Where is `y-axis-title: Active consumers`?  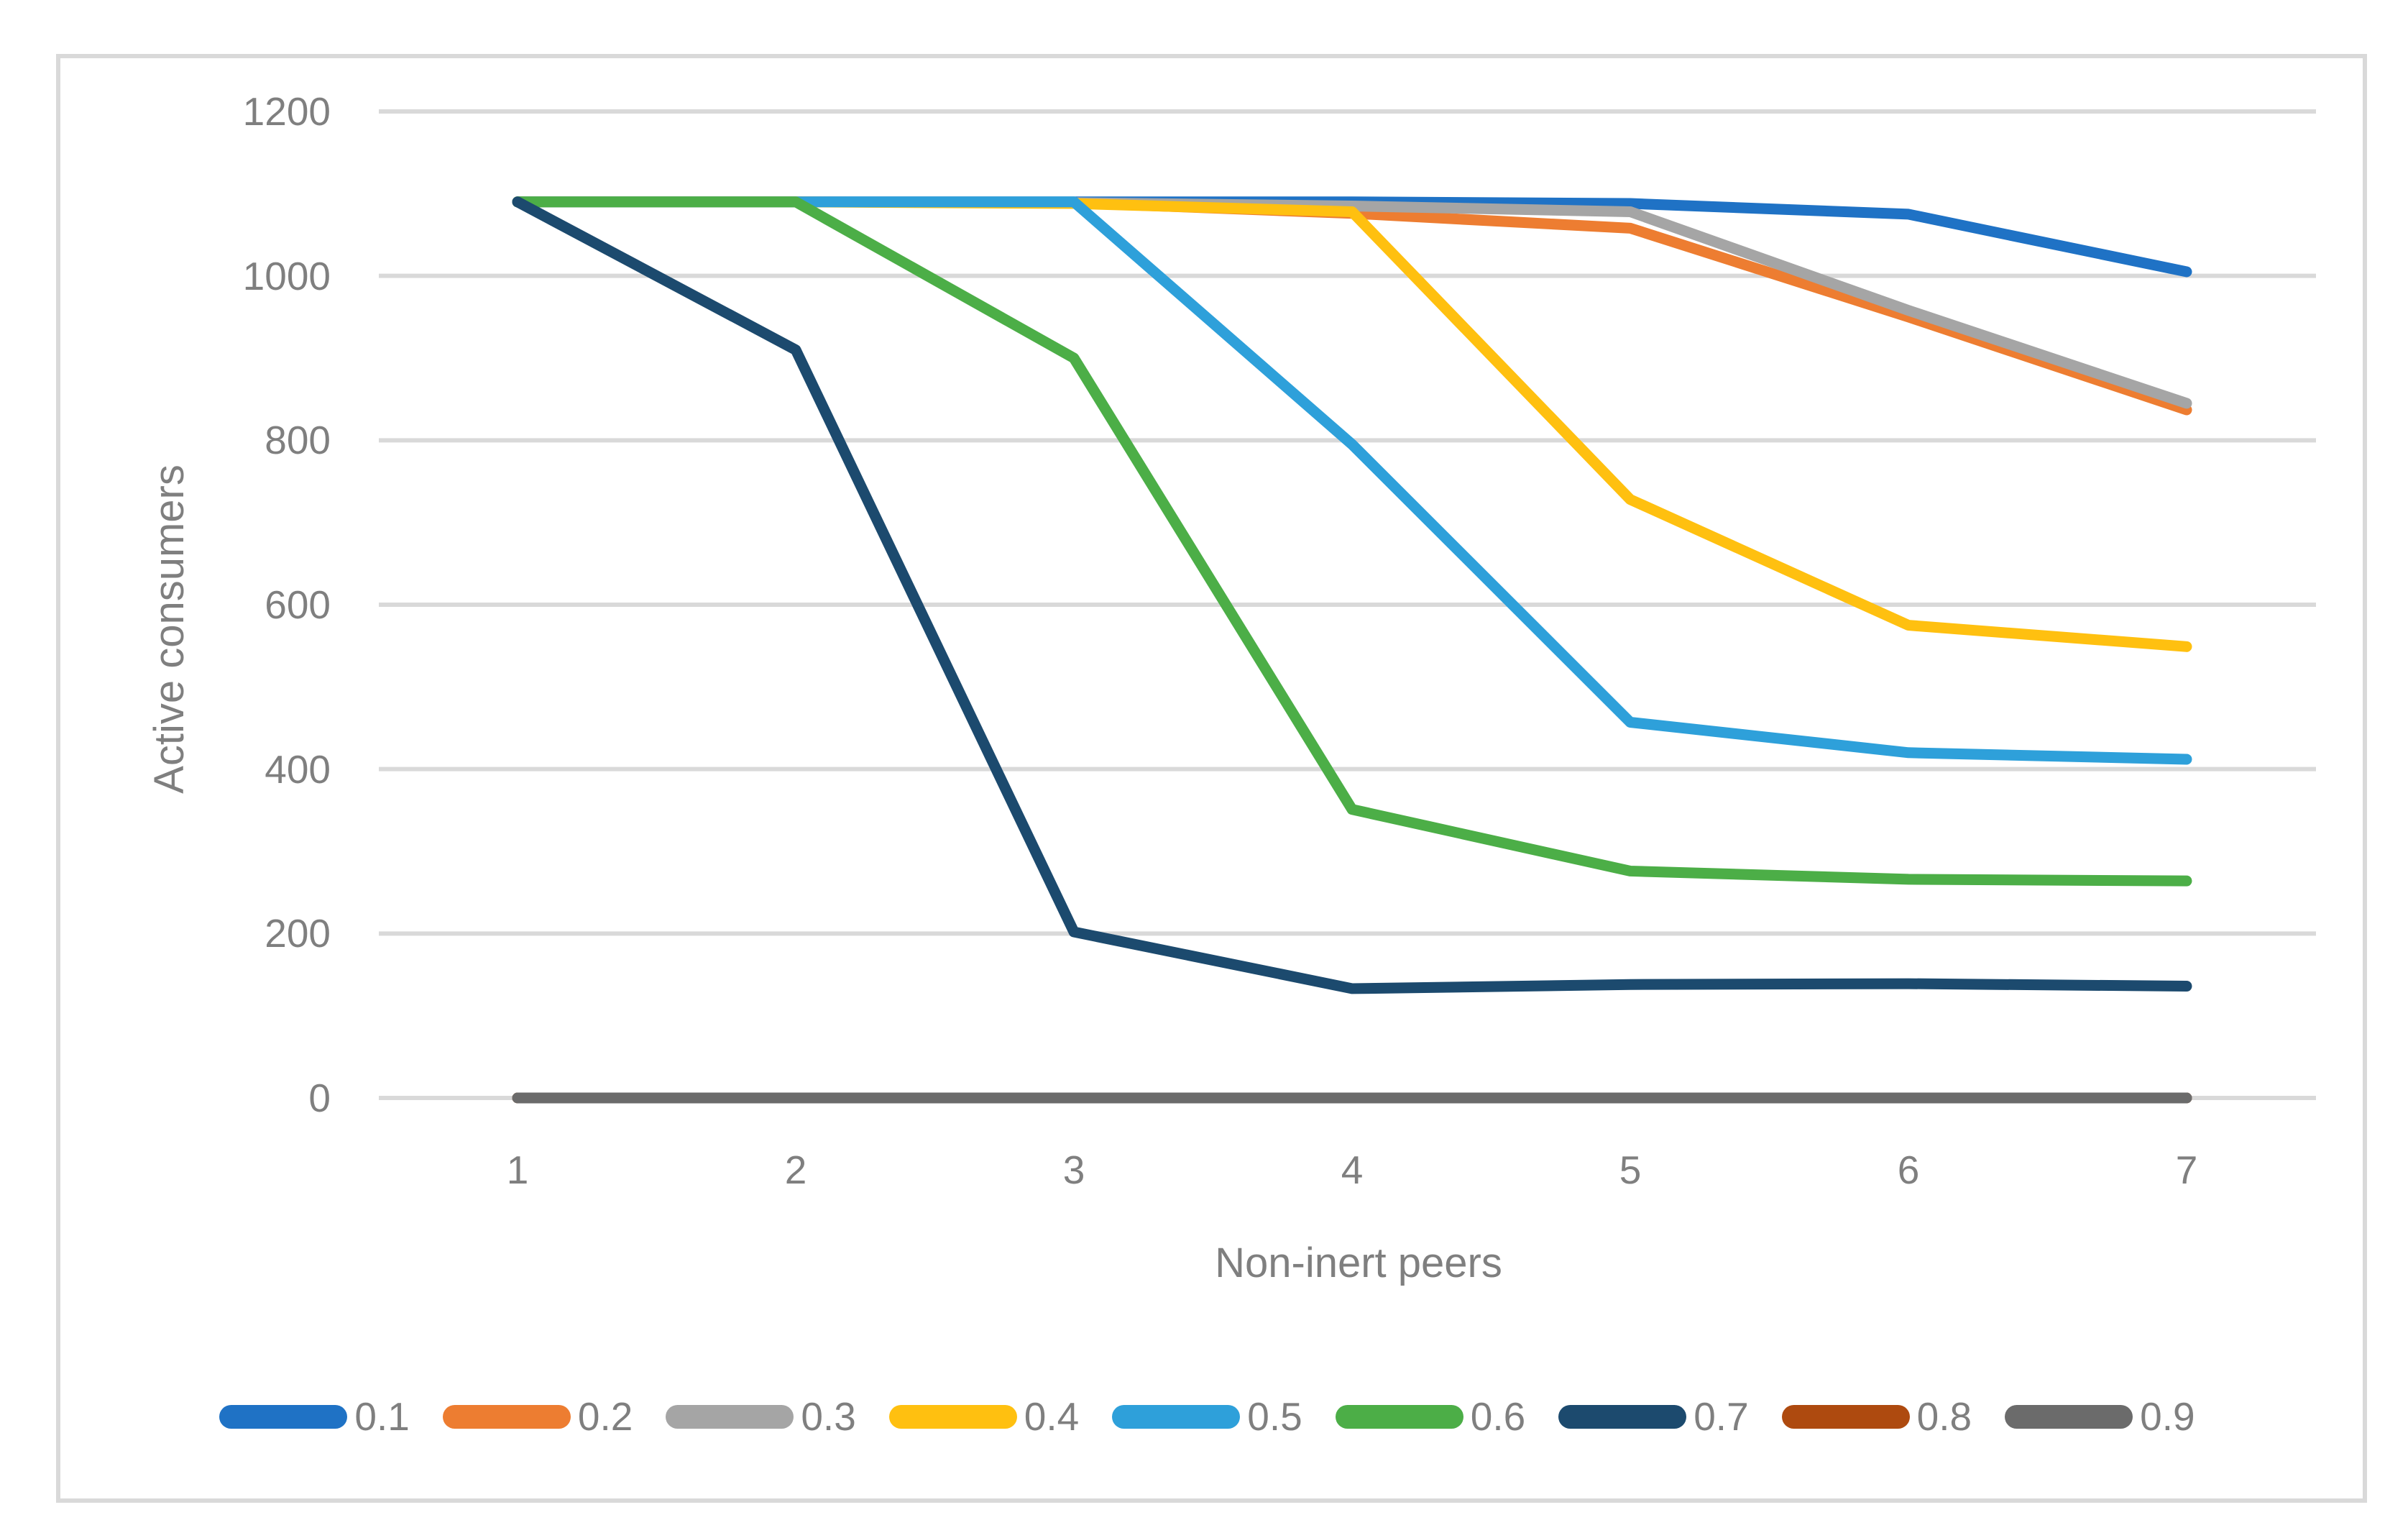 y-axis-title: Active consumers is located at coordinates (169, 629).